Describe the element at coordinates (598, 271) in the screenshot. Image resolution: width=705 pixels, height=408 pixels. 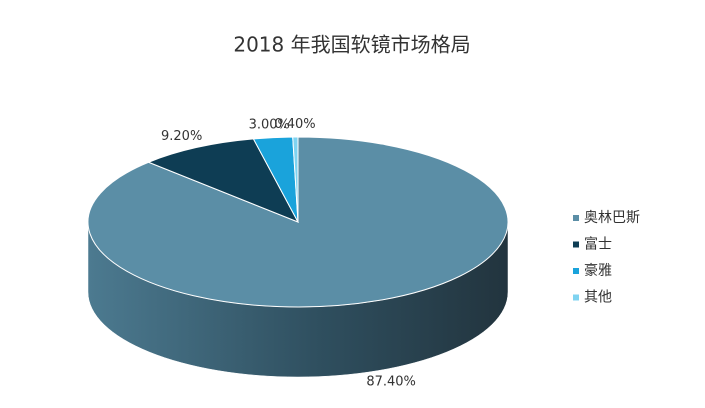
I see `legend-label: 豪雅` at that location.